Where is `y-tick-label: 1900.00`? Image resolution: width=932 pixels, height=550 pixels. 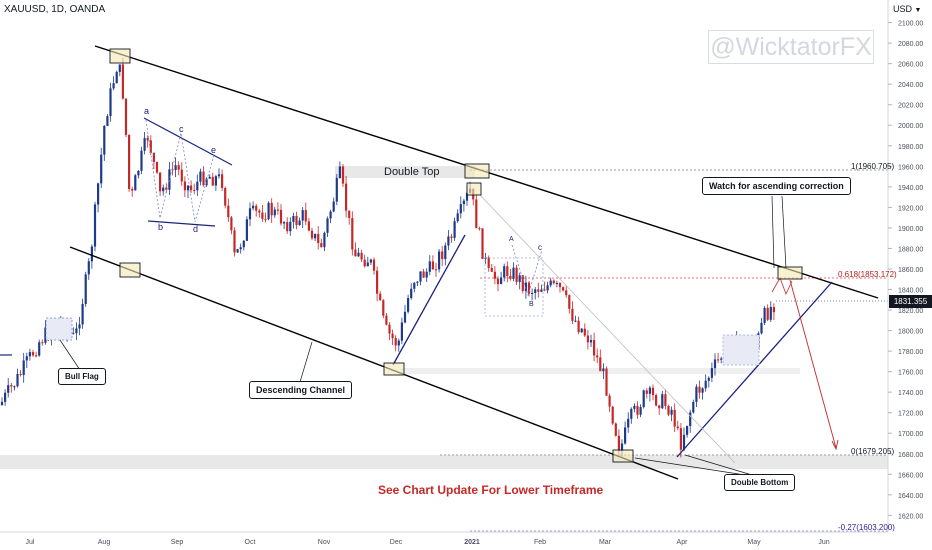 y-tick-label: 1900.00 is located at coordinates (910, 229).